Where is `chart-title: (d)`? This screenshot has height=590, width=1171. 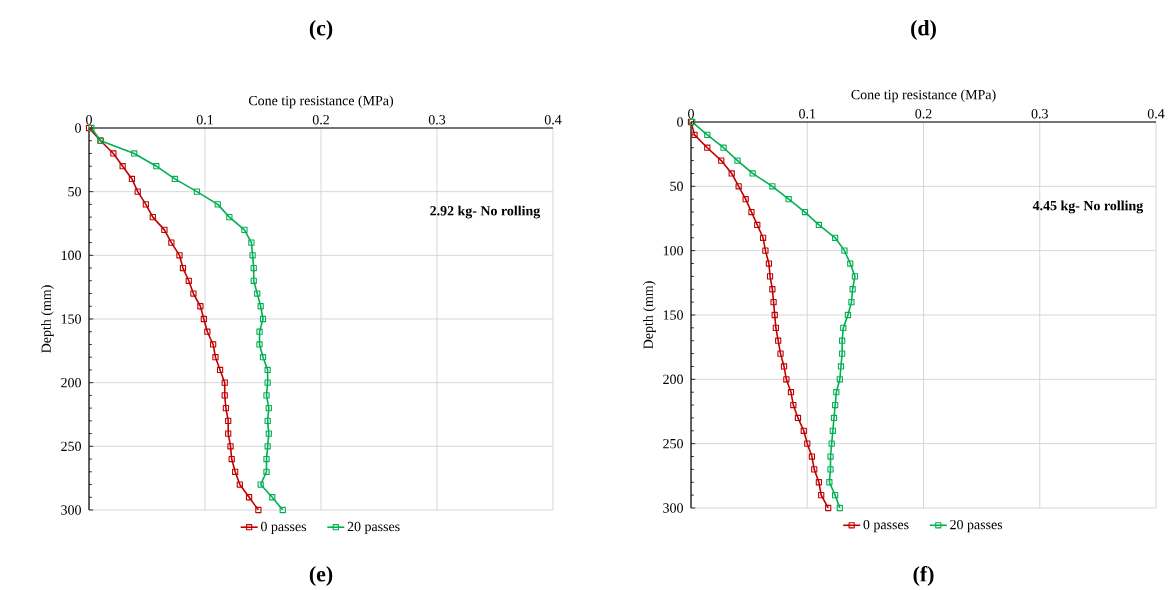
chart-title: (d) is located at coordinates (923, 30).